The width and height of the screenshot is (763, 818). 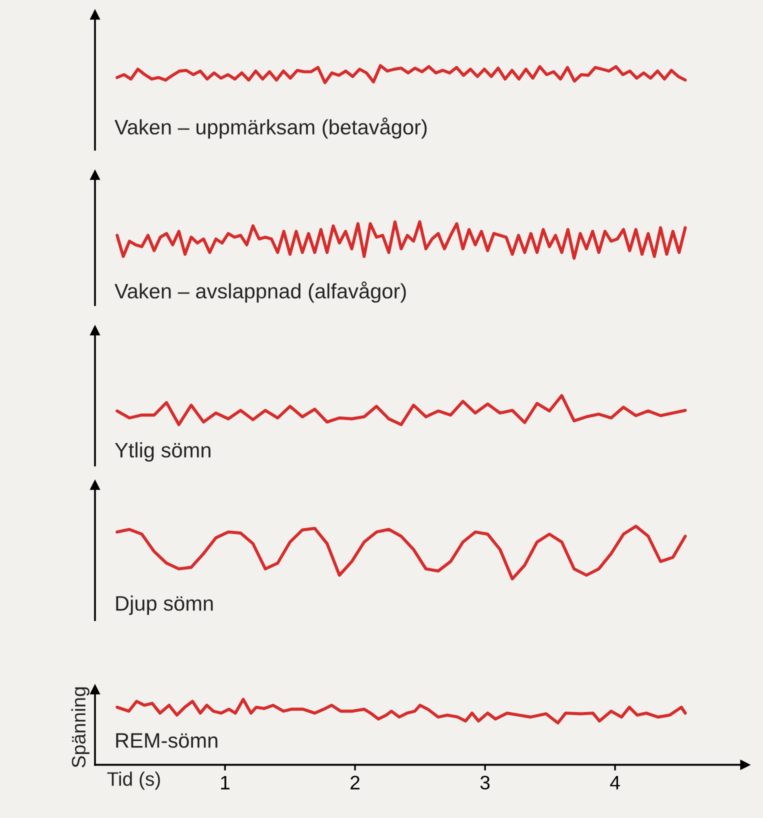 What do you see at coordinates (80, 727) in the screenshot?
I see `y-axis-title: Spänning` at bounding box center [80, 727].